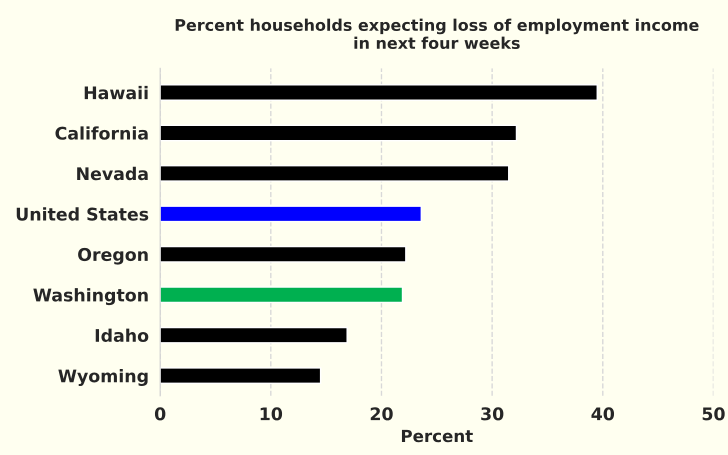 The image size is (728, 455). Describe the element at coordinates (116, 93) in the screenshot. I see `y-tick-label: Hawaii` at that location.